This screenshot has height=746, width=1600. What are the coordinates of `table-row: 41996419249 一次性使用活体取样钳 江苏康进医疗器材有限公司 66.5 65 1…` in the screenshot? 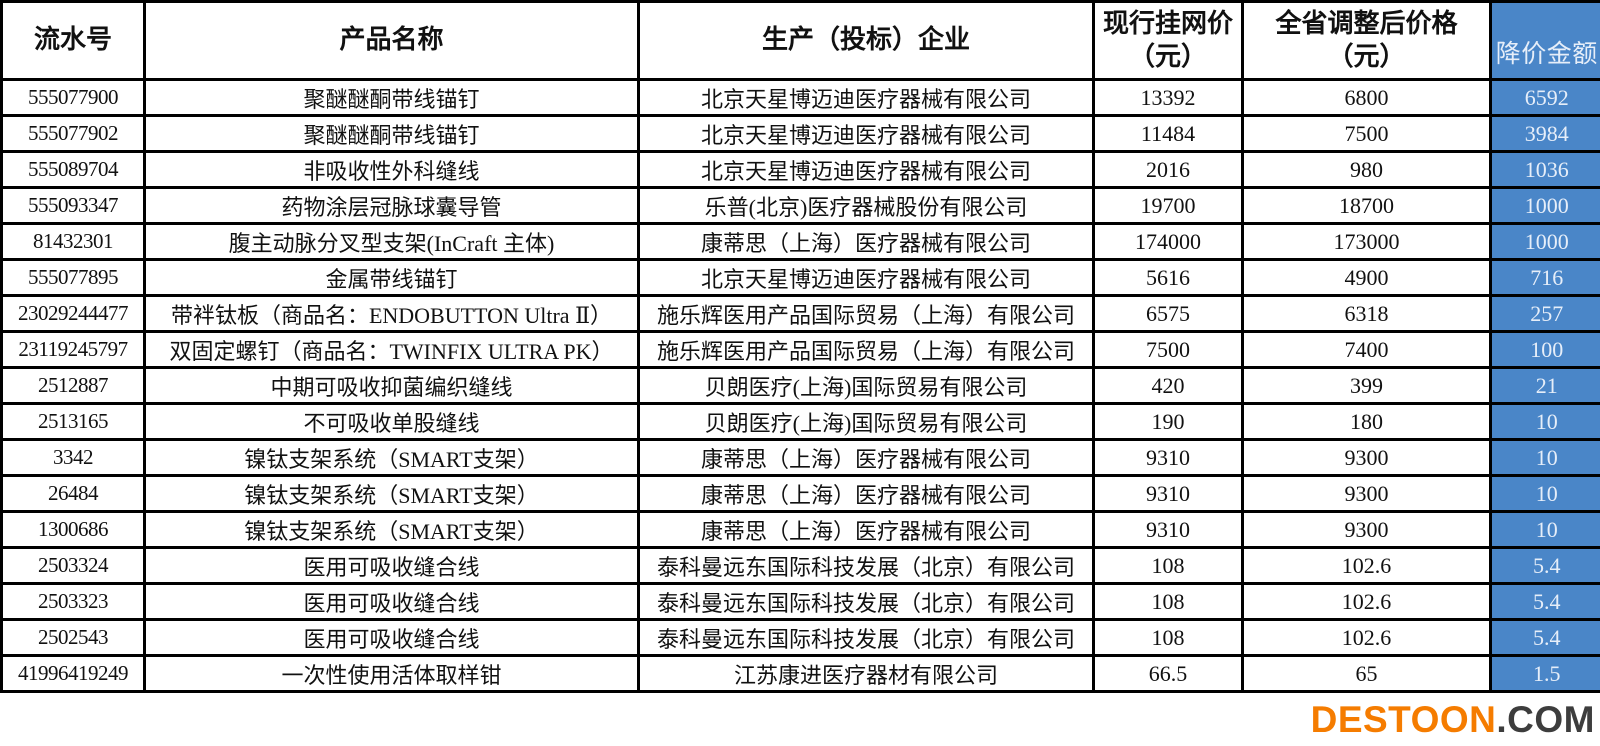 It's located at (800, 673).